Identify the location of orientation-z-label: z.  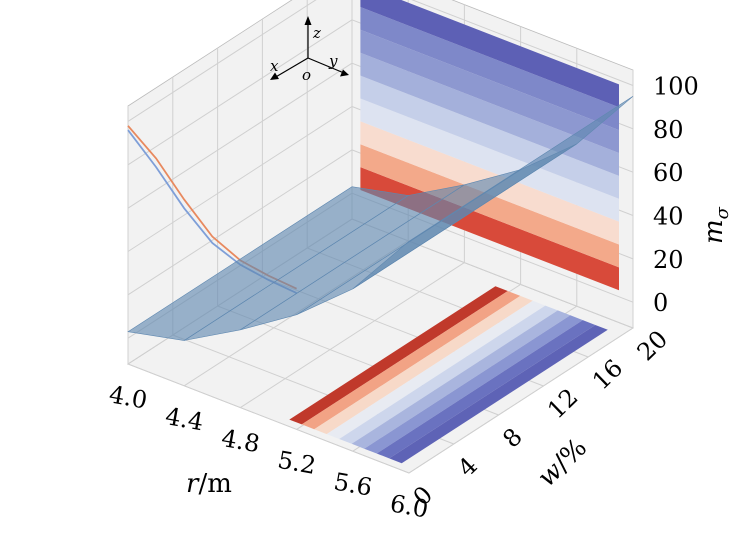
(316, 33).